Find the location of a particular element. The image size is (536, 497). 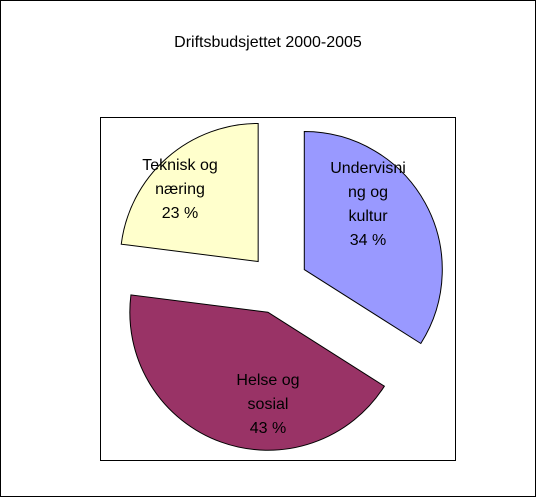

slice-category: Teknisk og næring is located at coordinates (180, 177).